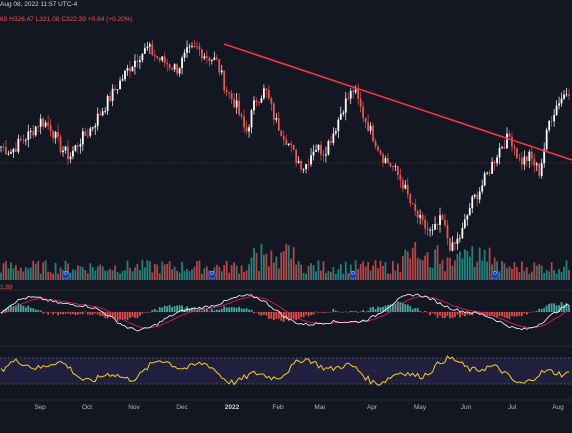  What do you see at coordinates (87, 407) in the screenshot?
I see `x-tick-oct: Oct` at bounding box center [87, 407].